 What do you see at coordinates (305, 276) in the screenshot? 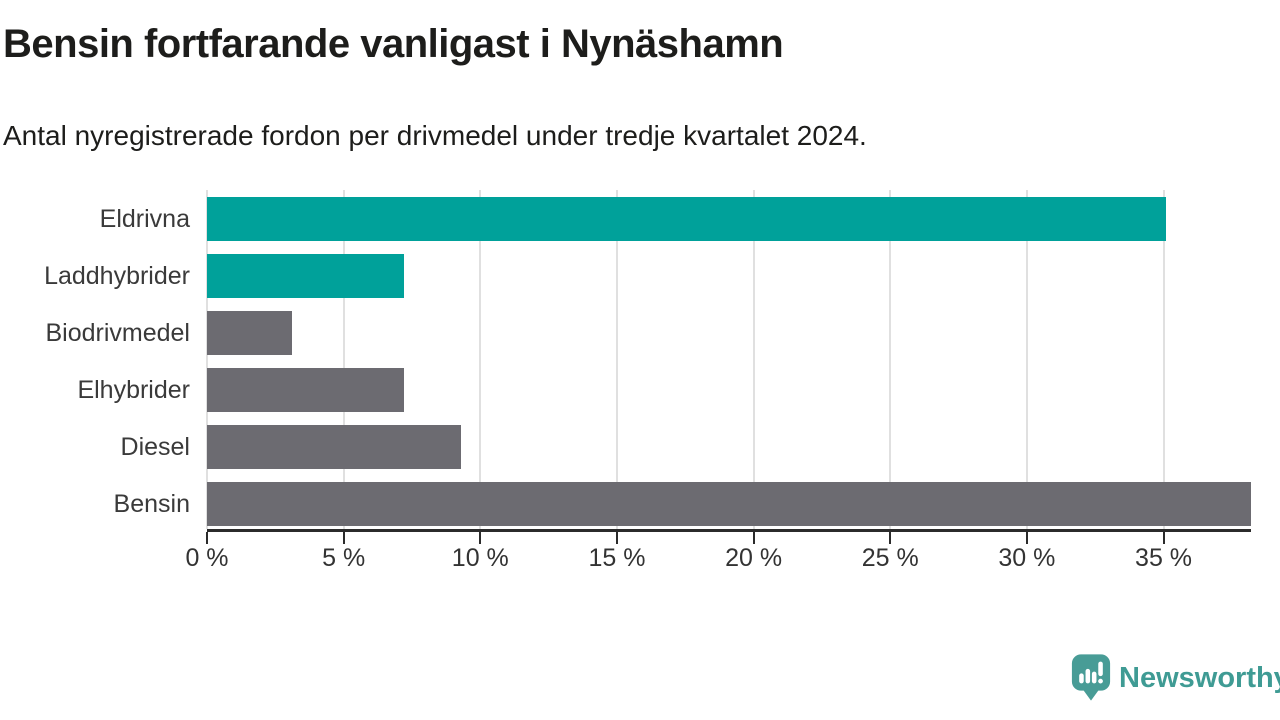
I see `bar-laddhybrider` at bounding box center [305, 276].